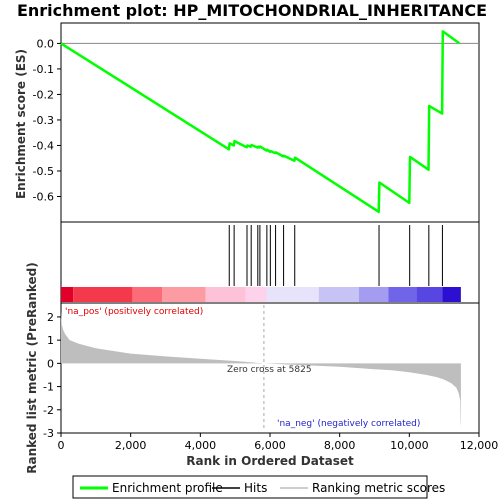 The width and height of the screenshot is (500, 500). I want to click on metric-ytick-label: -2, so click(48, 410).